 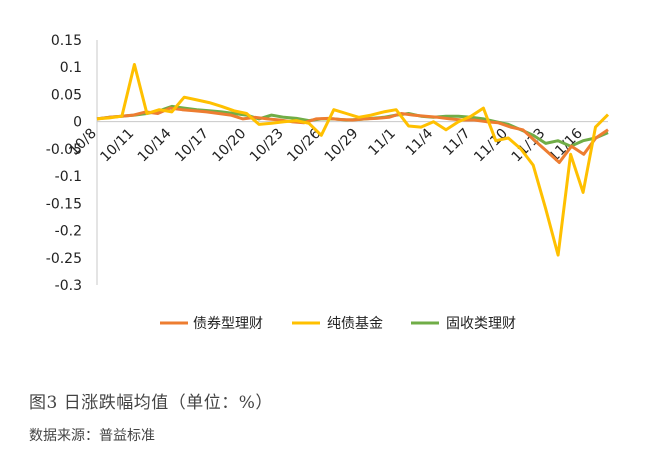 What do you see at coordinates (192, 146) in the screenshot?
I see `x-tick-label: 10/17` at bounding box center [192, 146].